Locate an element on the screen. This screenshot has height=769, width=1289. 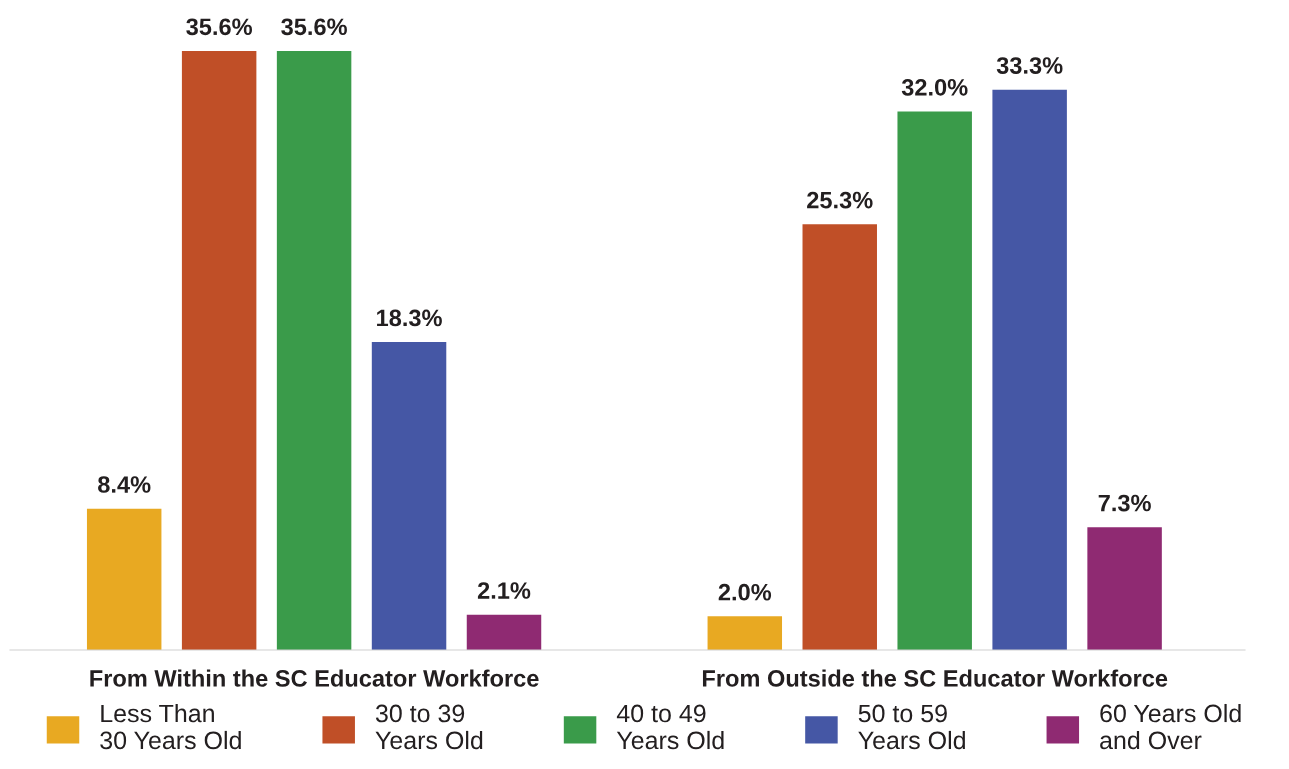
data-label: 18.3% is located at coordinates (409, 318).